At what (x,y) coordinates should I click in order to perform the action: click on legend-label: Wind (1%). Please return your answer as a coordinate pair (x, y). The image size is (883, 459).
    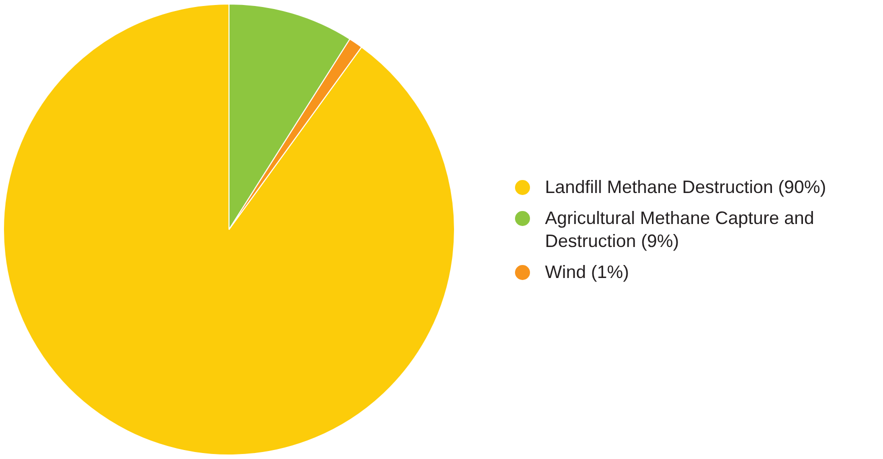
    Looking at the image, I should click on (587, 272).